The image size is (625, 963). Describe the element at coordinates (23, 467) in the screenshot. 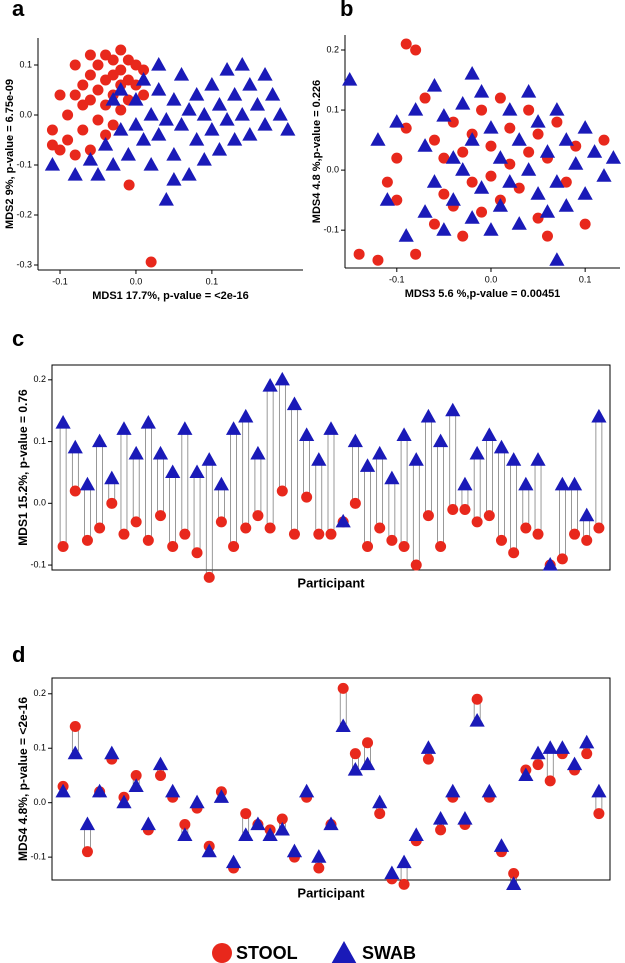

I see `y-axis-label: MDS1 15.2%, p-value = 0.76` at that location.